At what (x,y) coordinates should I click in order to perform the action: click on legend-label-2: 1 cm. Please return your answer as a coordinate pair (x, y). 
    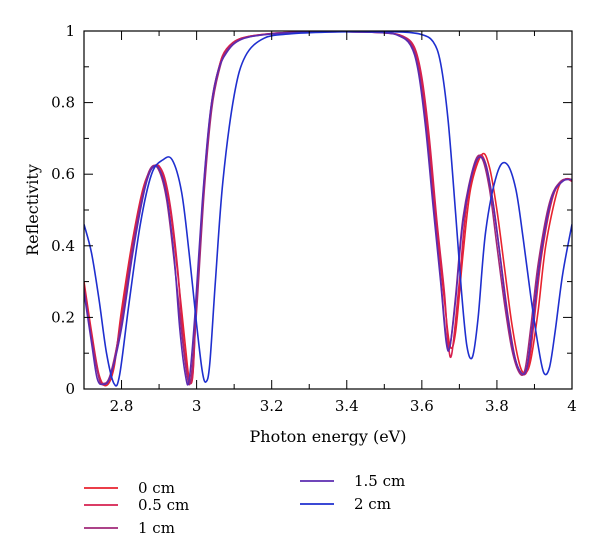
    Looking at the image, I should click on (156, 528).